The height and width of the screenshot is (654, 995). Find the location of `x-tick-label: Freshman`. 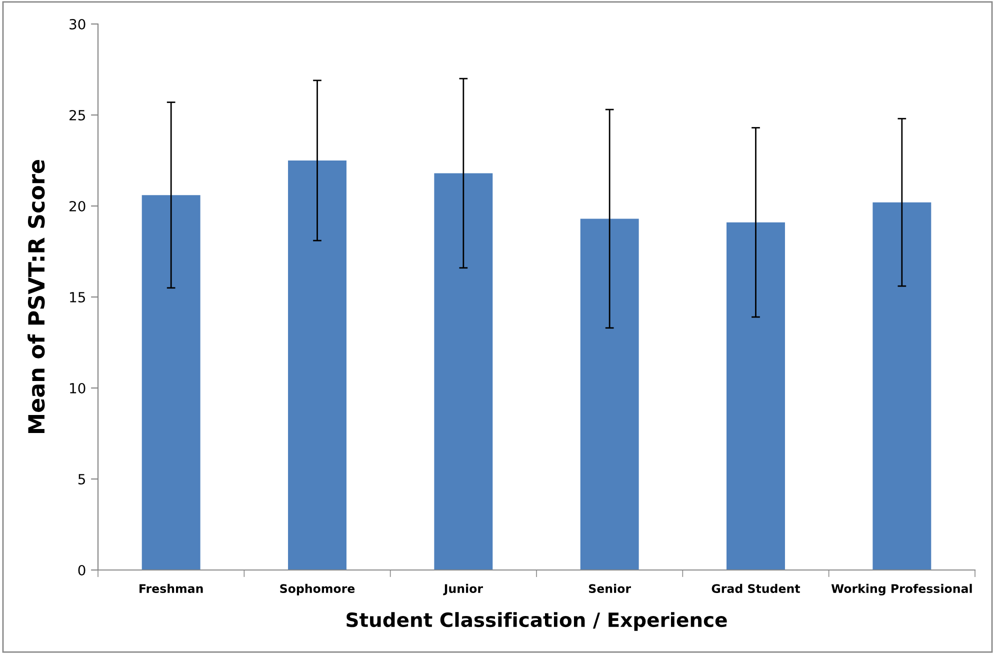

x-tick-label: Freshman is located at coordinates (171, 589).